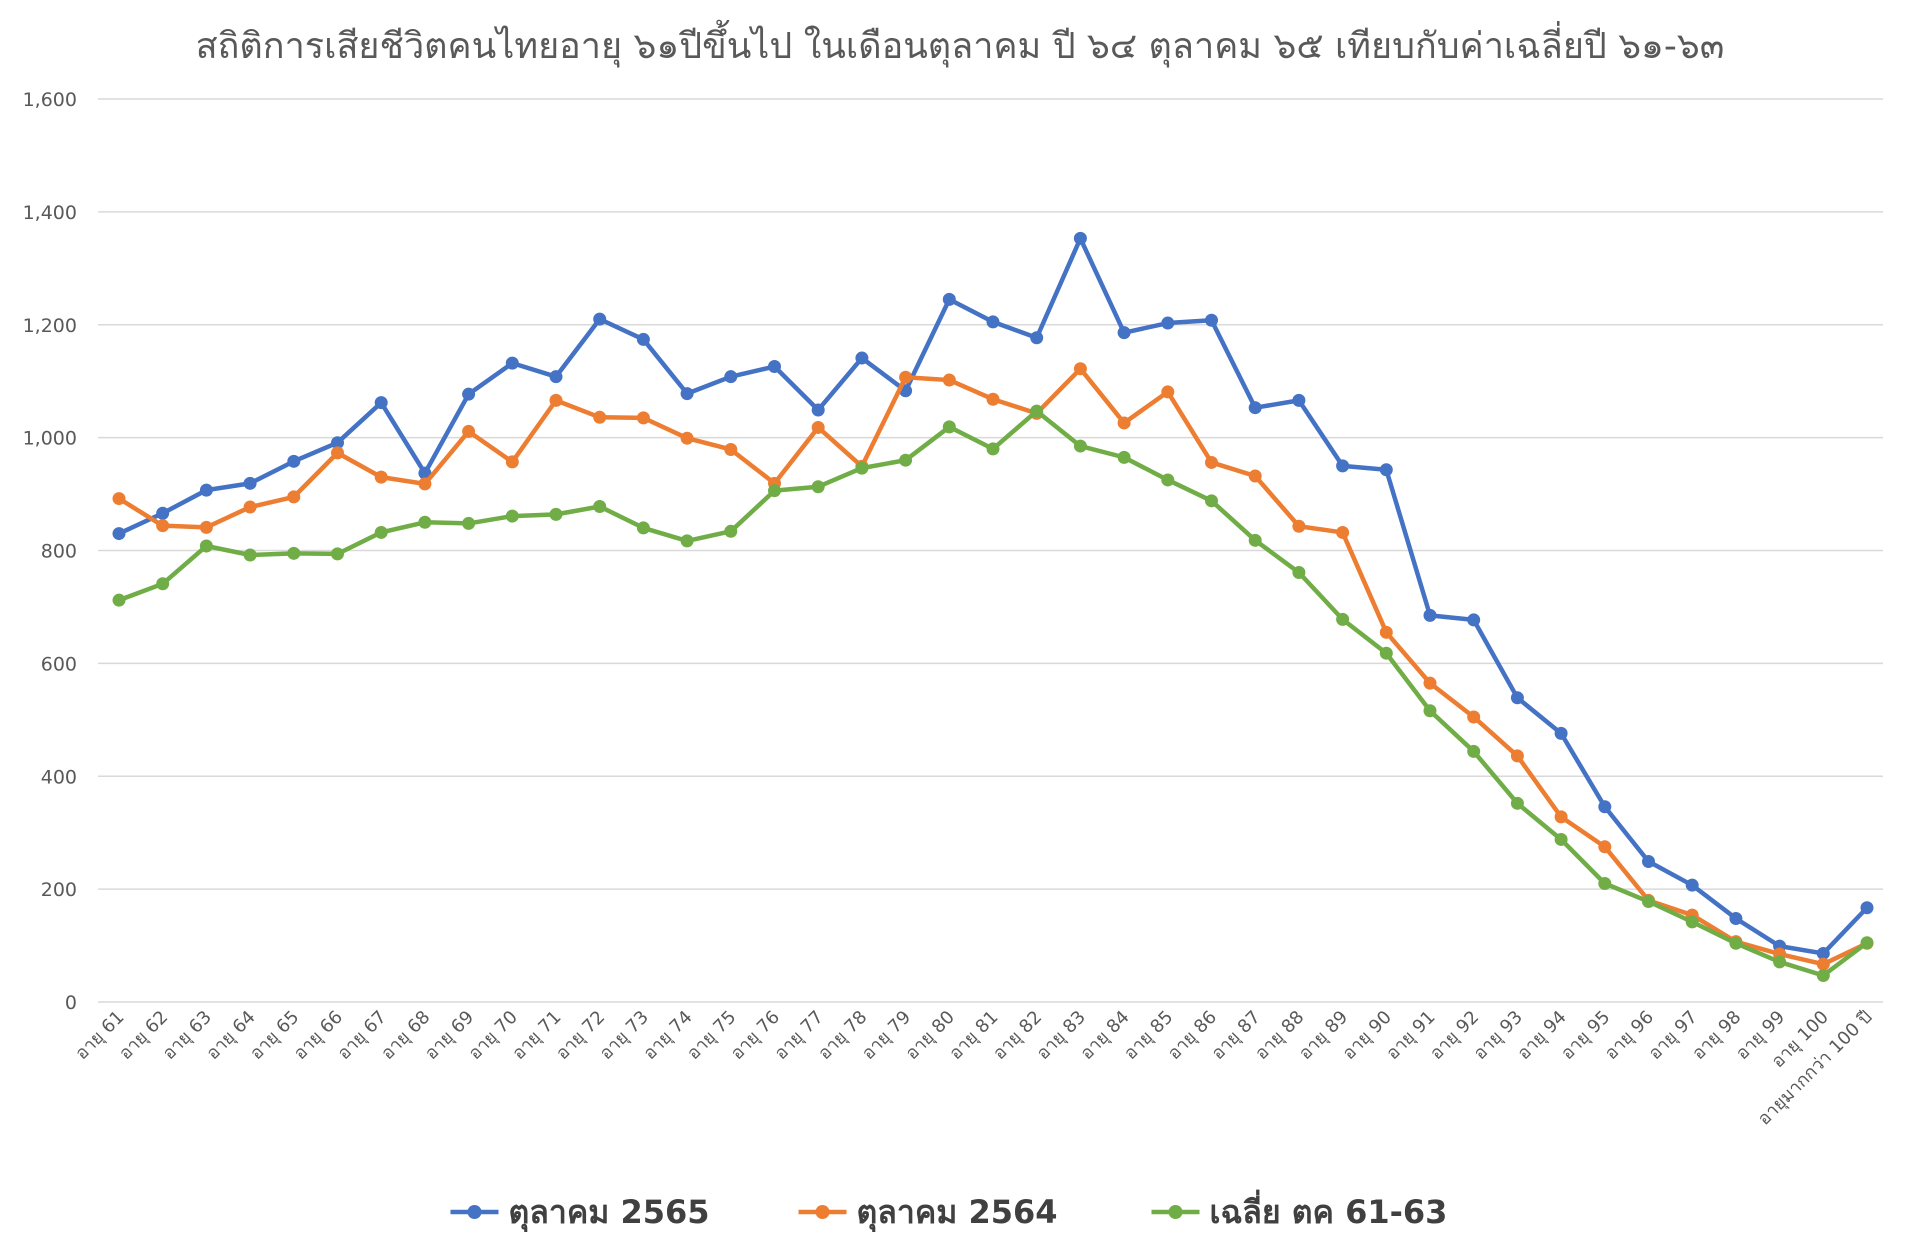 This screenshot has width=1920, height=1255. What do you see at coordinates (50, 439) in the screenshot?
I see `y-tick-label: 1,000` at bounding box center [50, 439].